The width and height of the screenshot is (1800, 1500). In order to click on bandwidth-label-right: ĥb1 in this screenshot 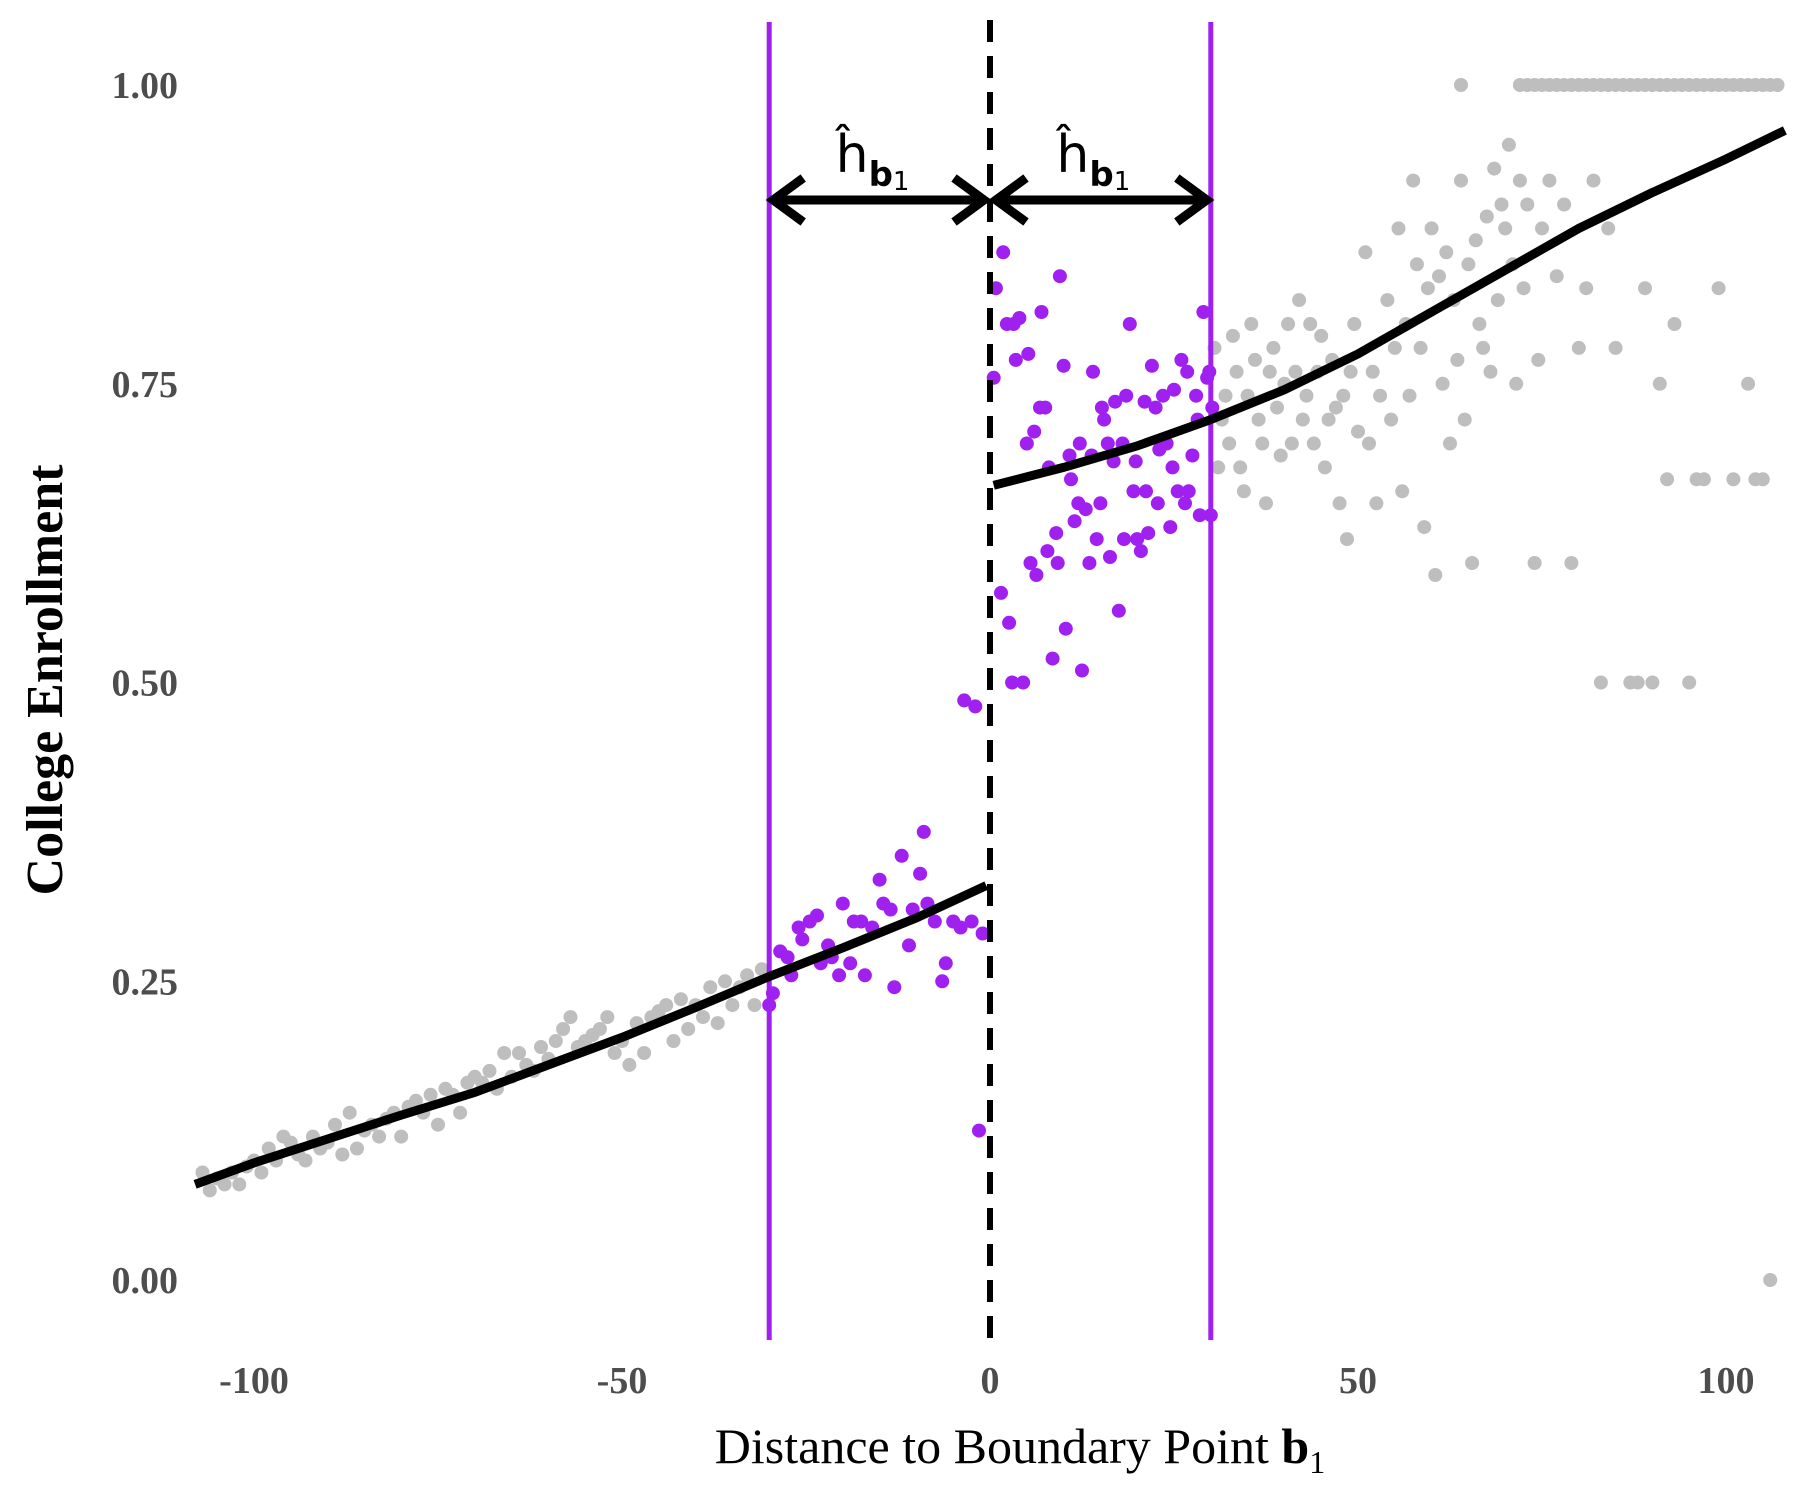, I will do `click(1092, 160)`.